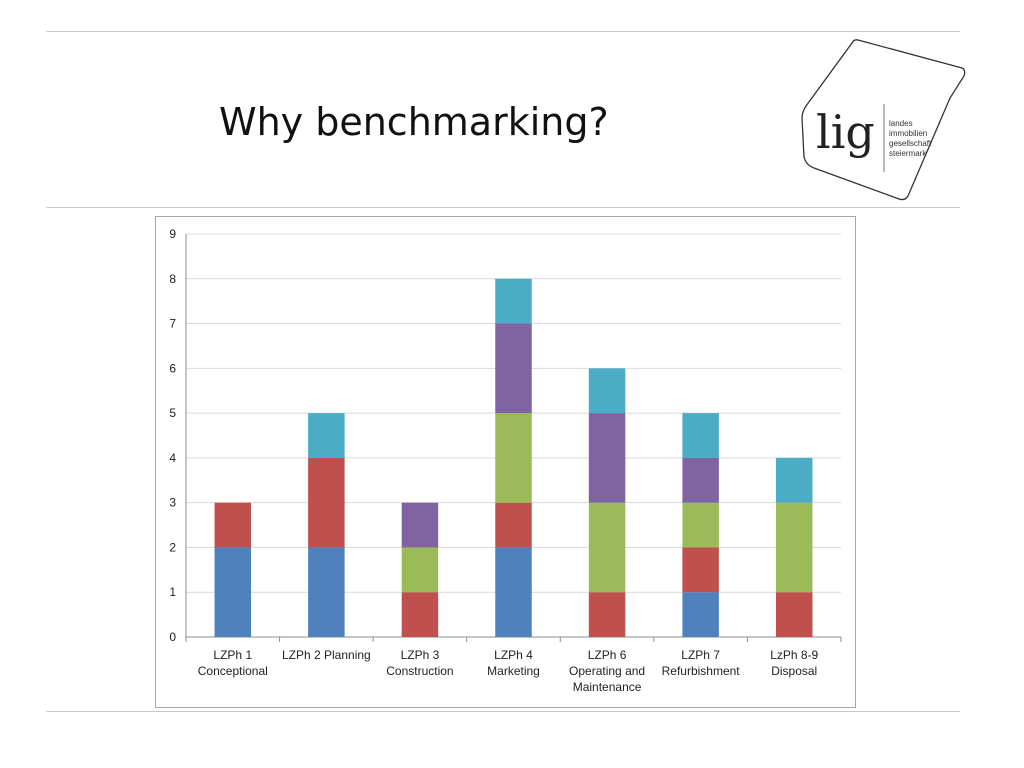  Describe the element at coordinates (908, 133) in the screenshot. I see `logo-line-2: immobilien` at that location.